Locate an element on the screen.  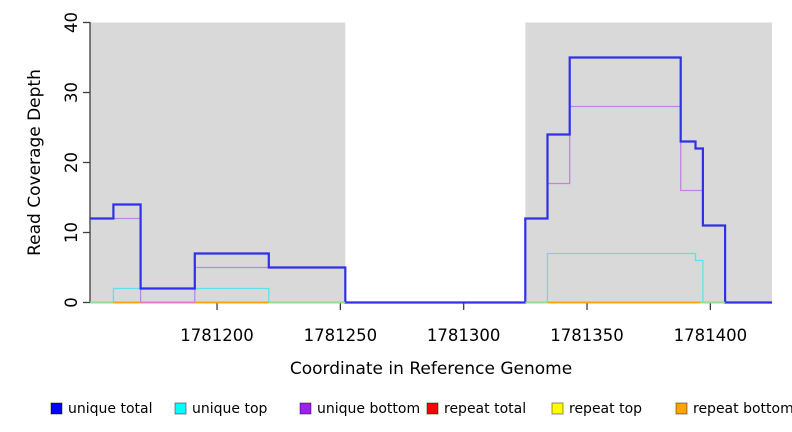
y-tick-label: 20 is located at coordinates (71, 162).